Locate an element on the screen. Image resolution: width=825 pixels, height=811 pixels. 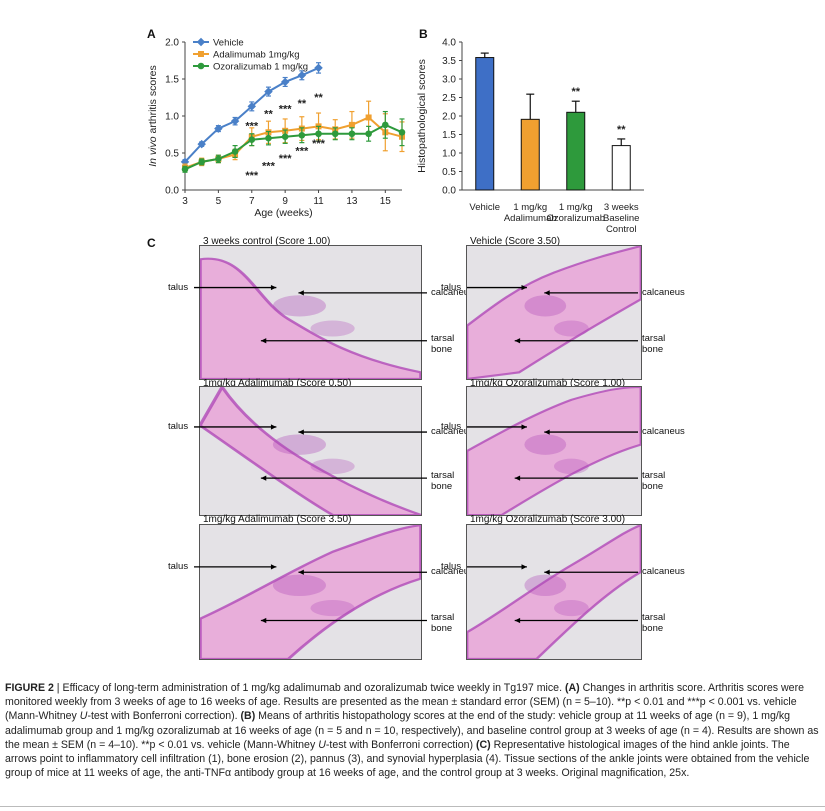
caption-a-label: (A) is located at coordinates (572, 688).